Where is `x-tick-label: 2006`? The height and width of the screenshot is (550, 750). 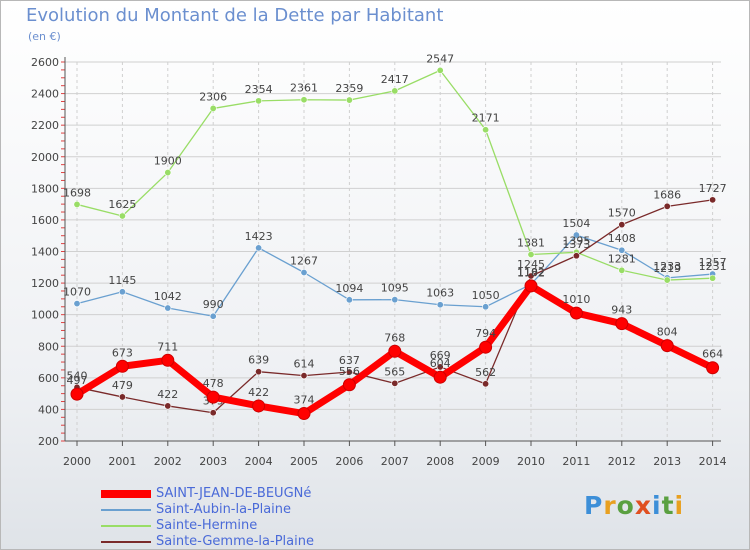 x-tick-label: 2006 is located at coordinates (349, 461).